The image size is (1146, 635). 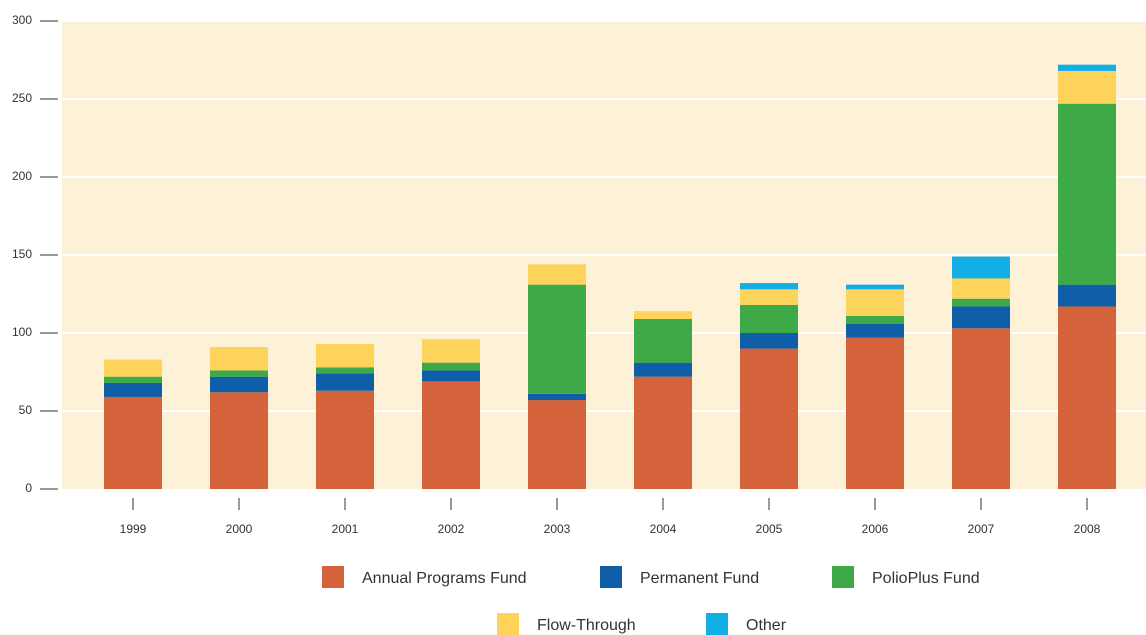 What do you see at coordinates (981, 529) in the screenshot?
I see `x-tick-label: 2007` at bounding box center [981, 529].